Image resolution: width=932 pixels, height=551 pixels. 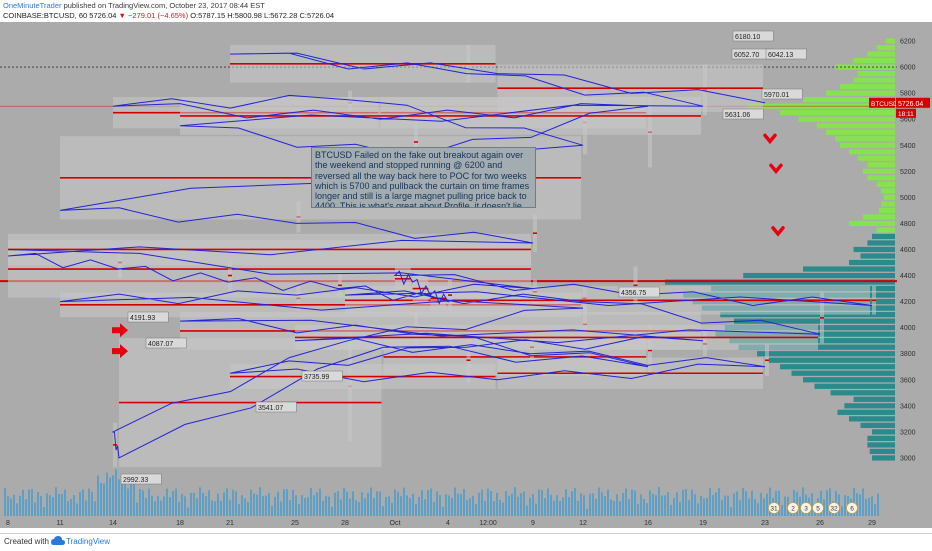 What do you see at coordinates (88, 541) in the screenshot?
I see `tradingview-link: TradingView` at bounding box center [88, 541].